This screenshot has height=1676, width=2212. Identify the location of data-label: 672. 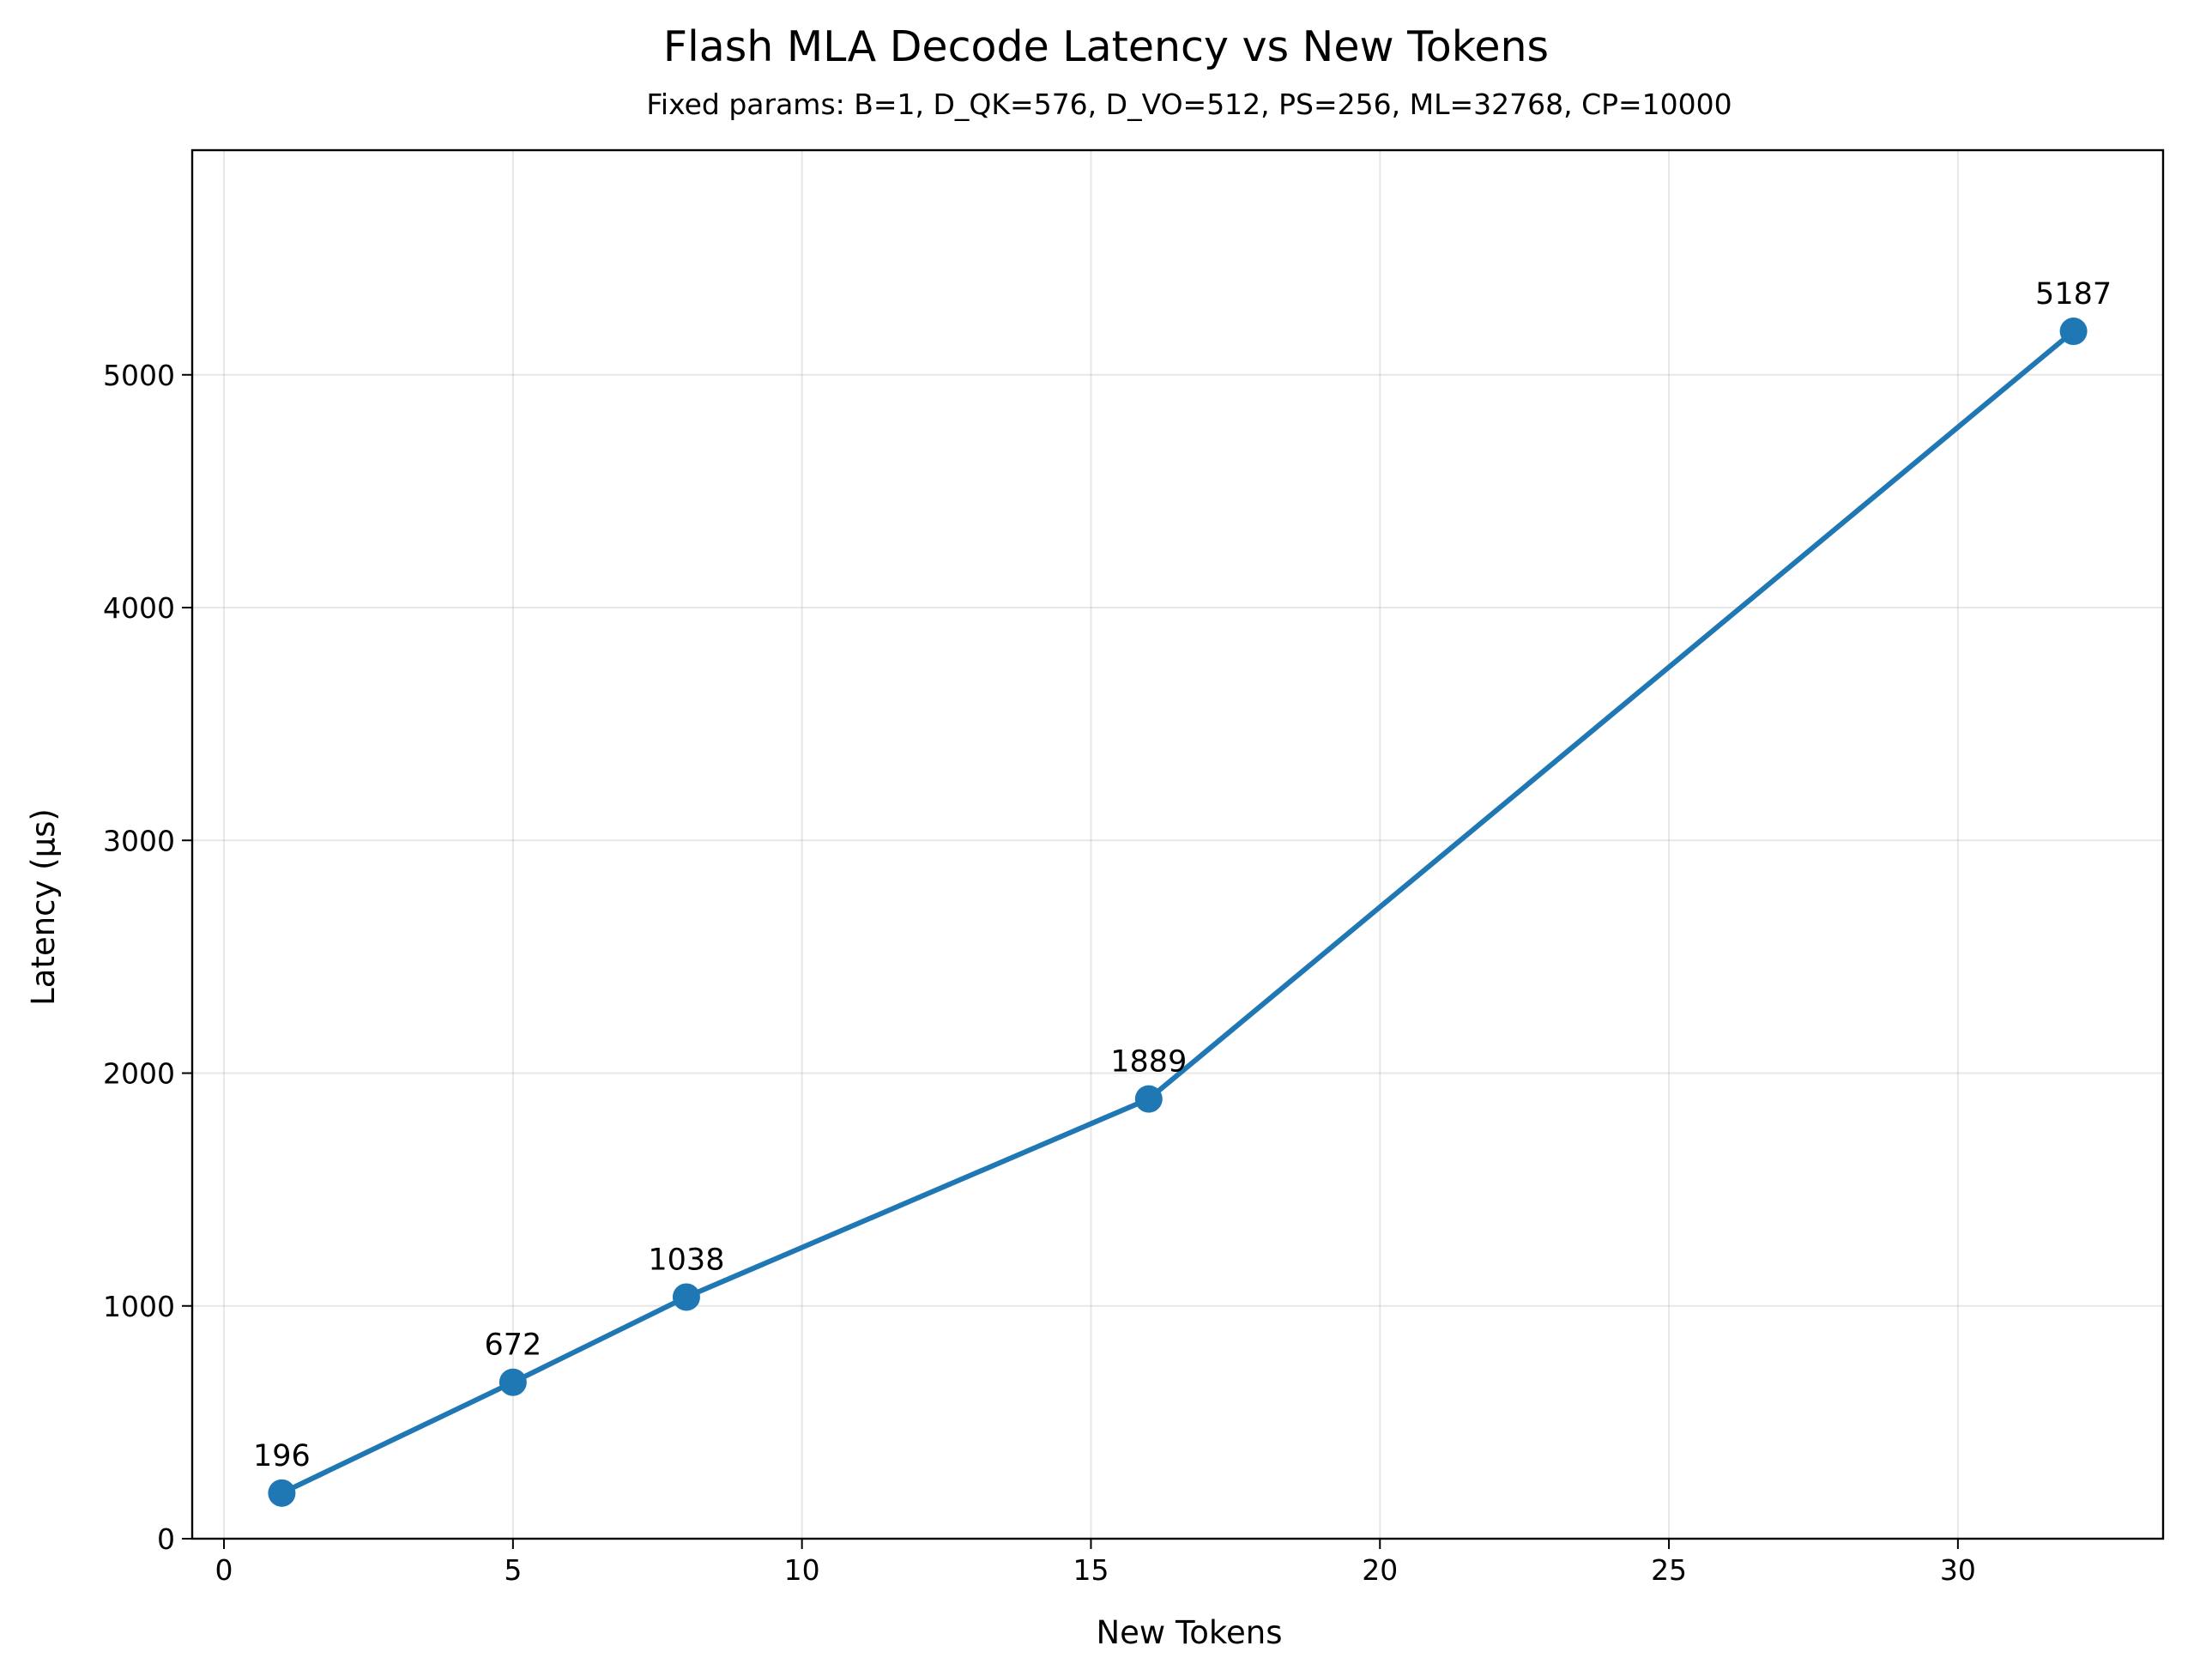
(512, 1345).